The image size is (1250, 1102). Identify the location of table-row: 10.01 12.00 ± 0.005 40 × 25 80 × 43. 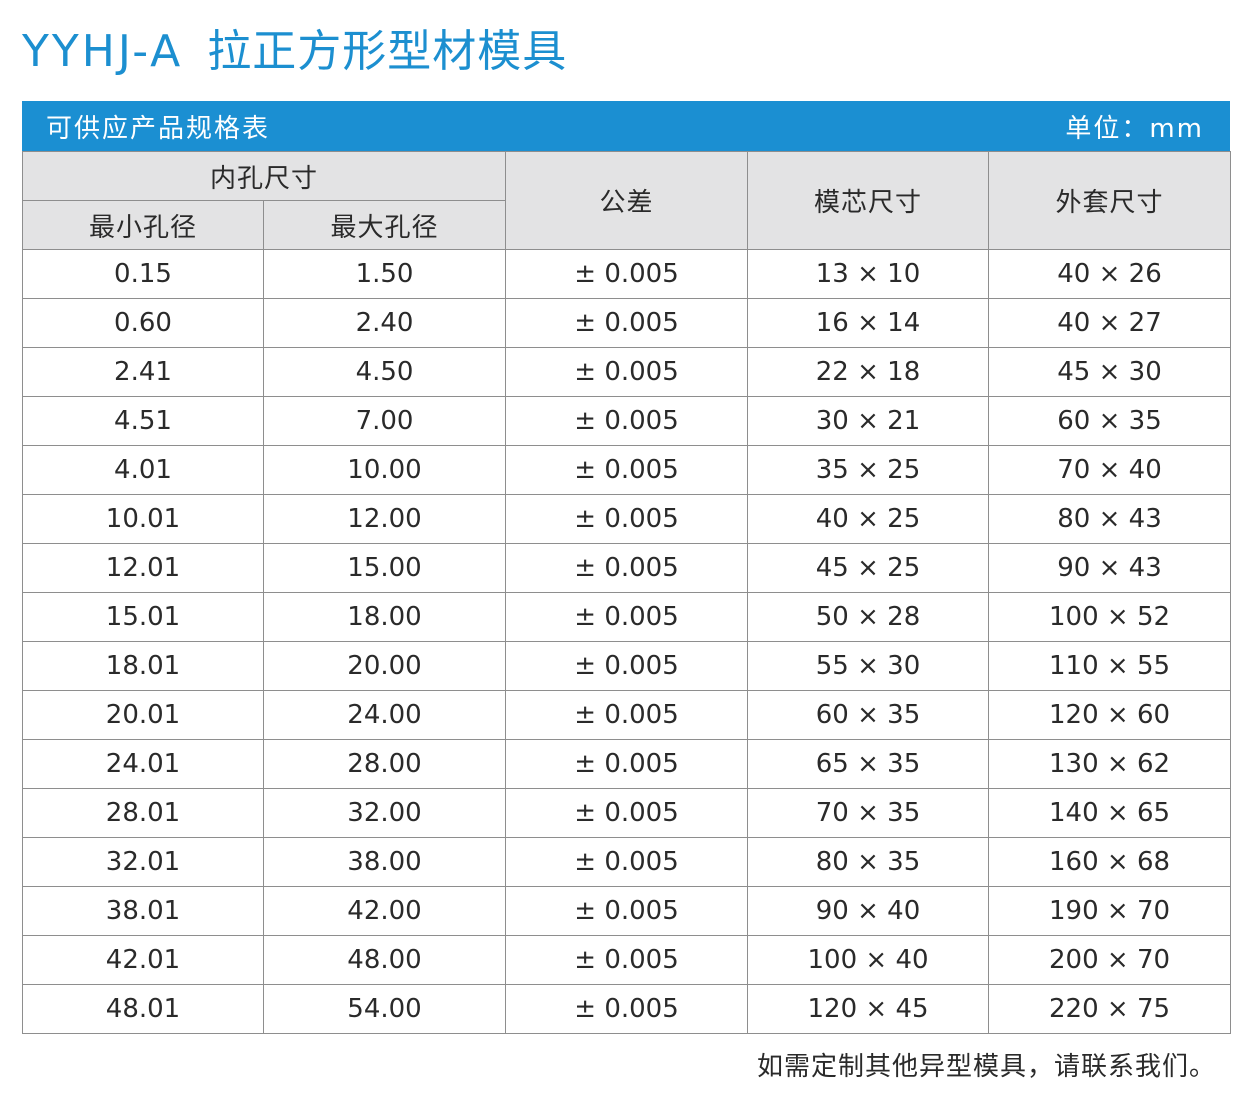
(627, 519).